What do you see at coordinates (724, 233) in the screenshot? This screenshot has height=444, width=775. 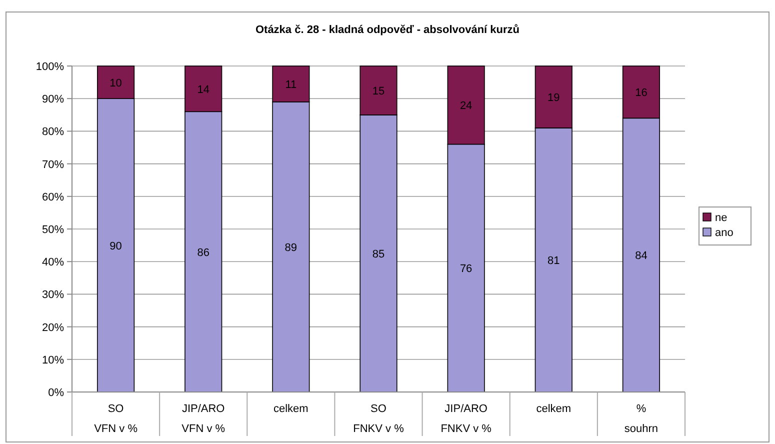 I see `legend-label: ano` at bounding box center [724, 233].